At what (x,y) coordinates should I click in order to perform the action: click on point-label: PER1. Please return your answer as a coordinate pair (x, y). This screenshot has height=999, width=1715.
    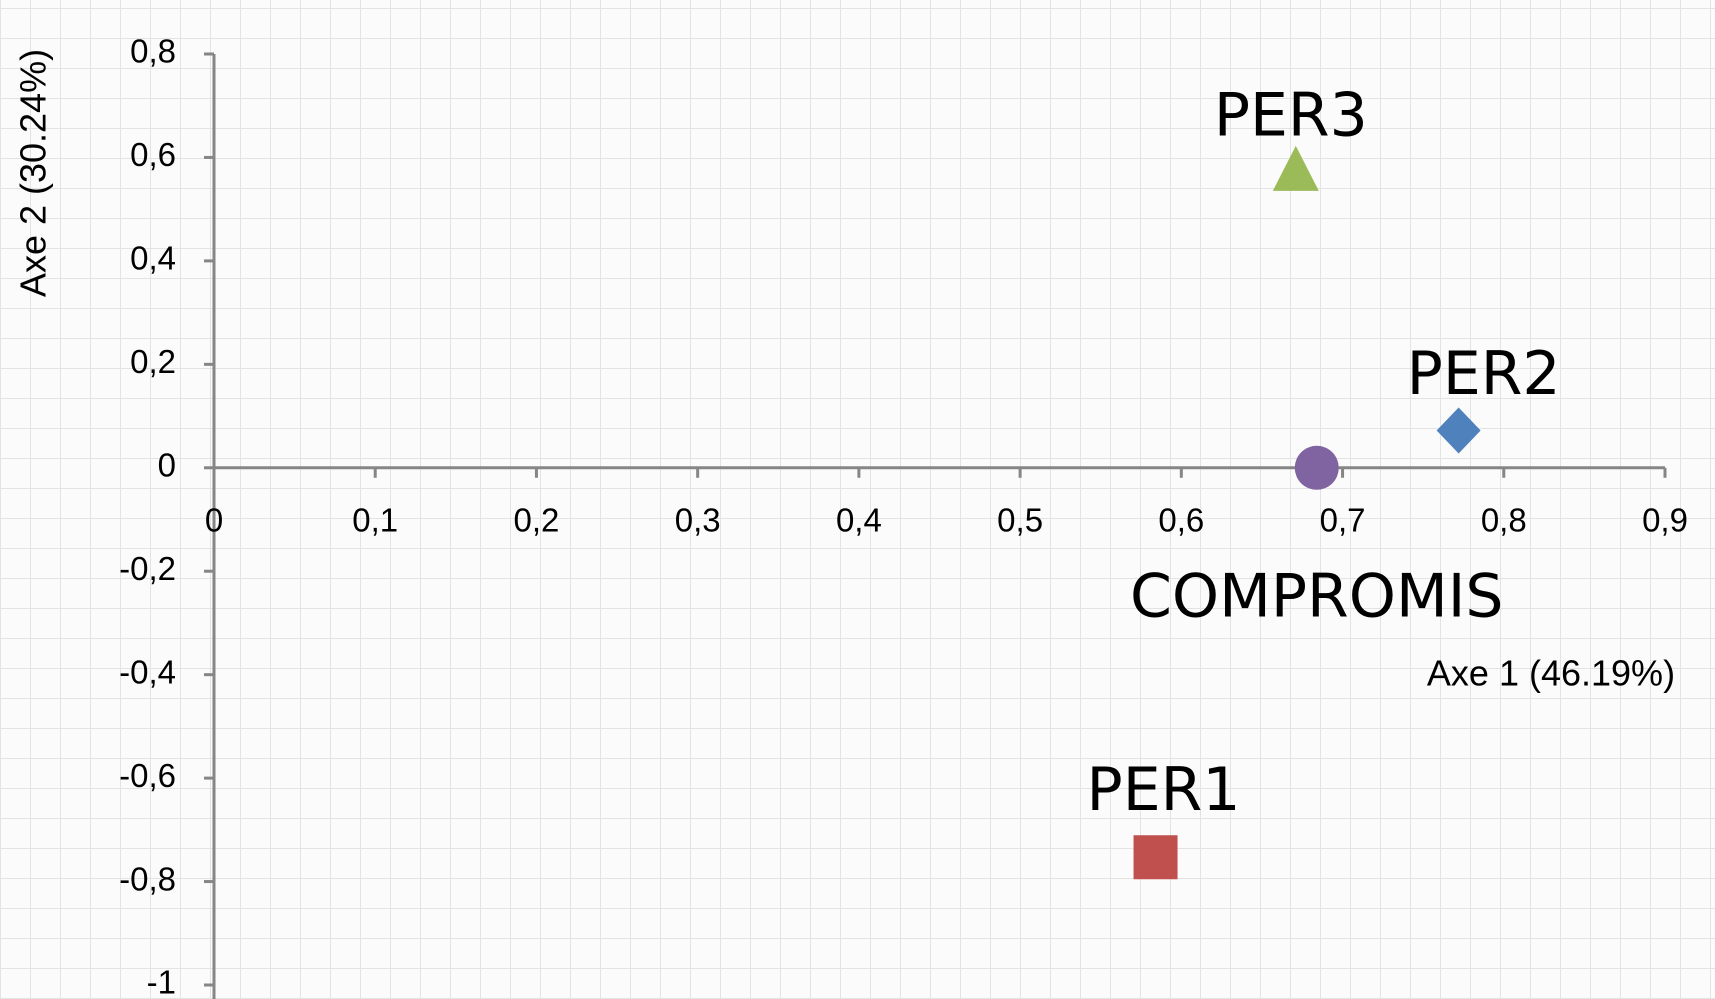
    Looking at the image, I should click on (1164, 790).